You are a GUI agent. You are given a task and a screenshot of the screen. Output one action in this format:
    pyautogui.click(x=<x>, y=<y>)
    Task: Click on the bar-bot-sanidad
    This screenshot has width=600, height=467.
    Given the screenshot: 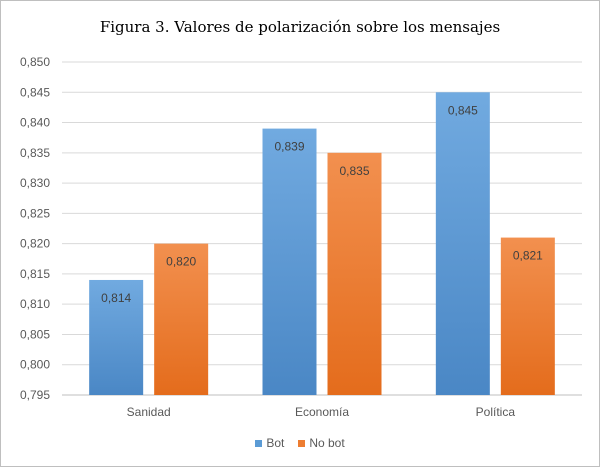 What is the action you would take?
    pyautogui.click(x=116, y=337)
    